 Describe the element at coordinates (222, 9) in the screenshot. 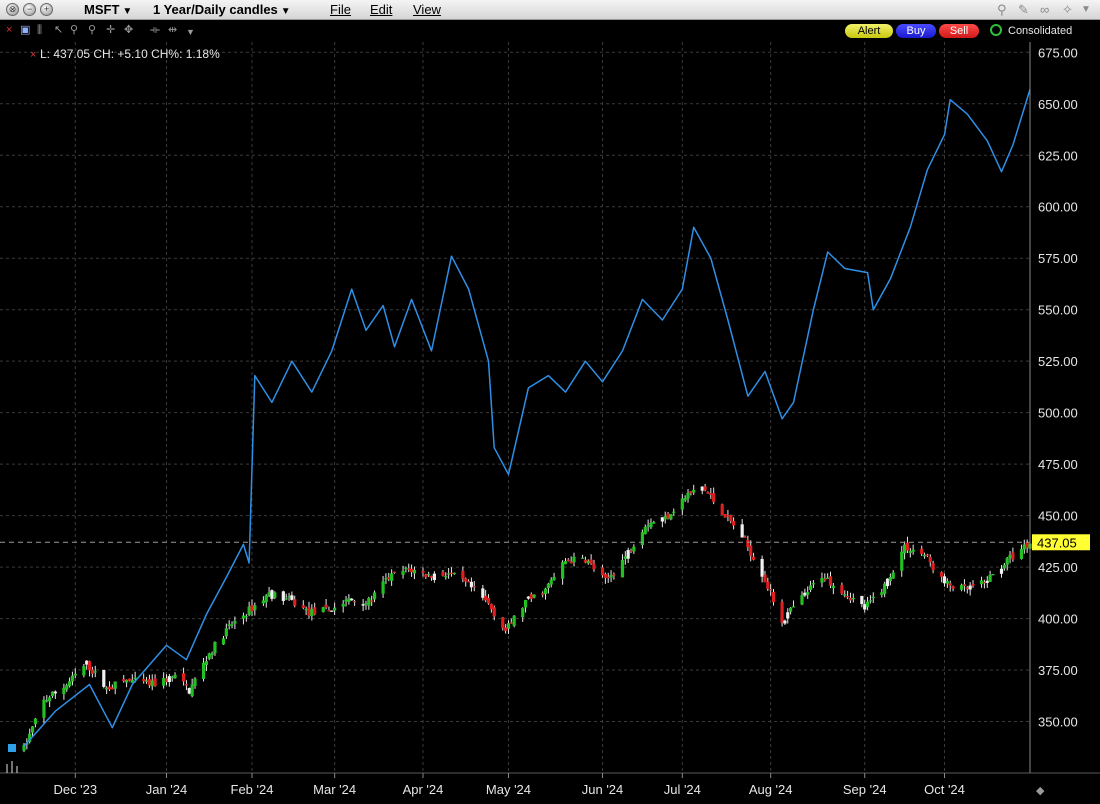

I see `timeframe-selector: 1 Year/Daily candles ▼` at that location.